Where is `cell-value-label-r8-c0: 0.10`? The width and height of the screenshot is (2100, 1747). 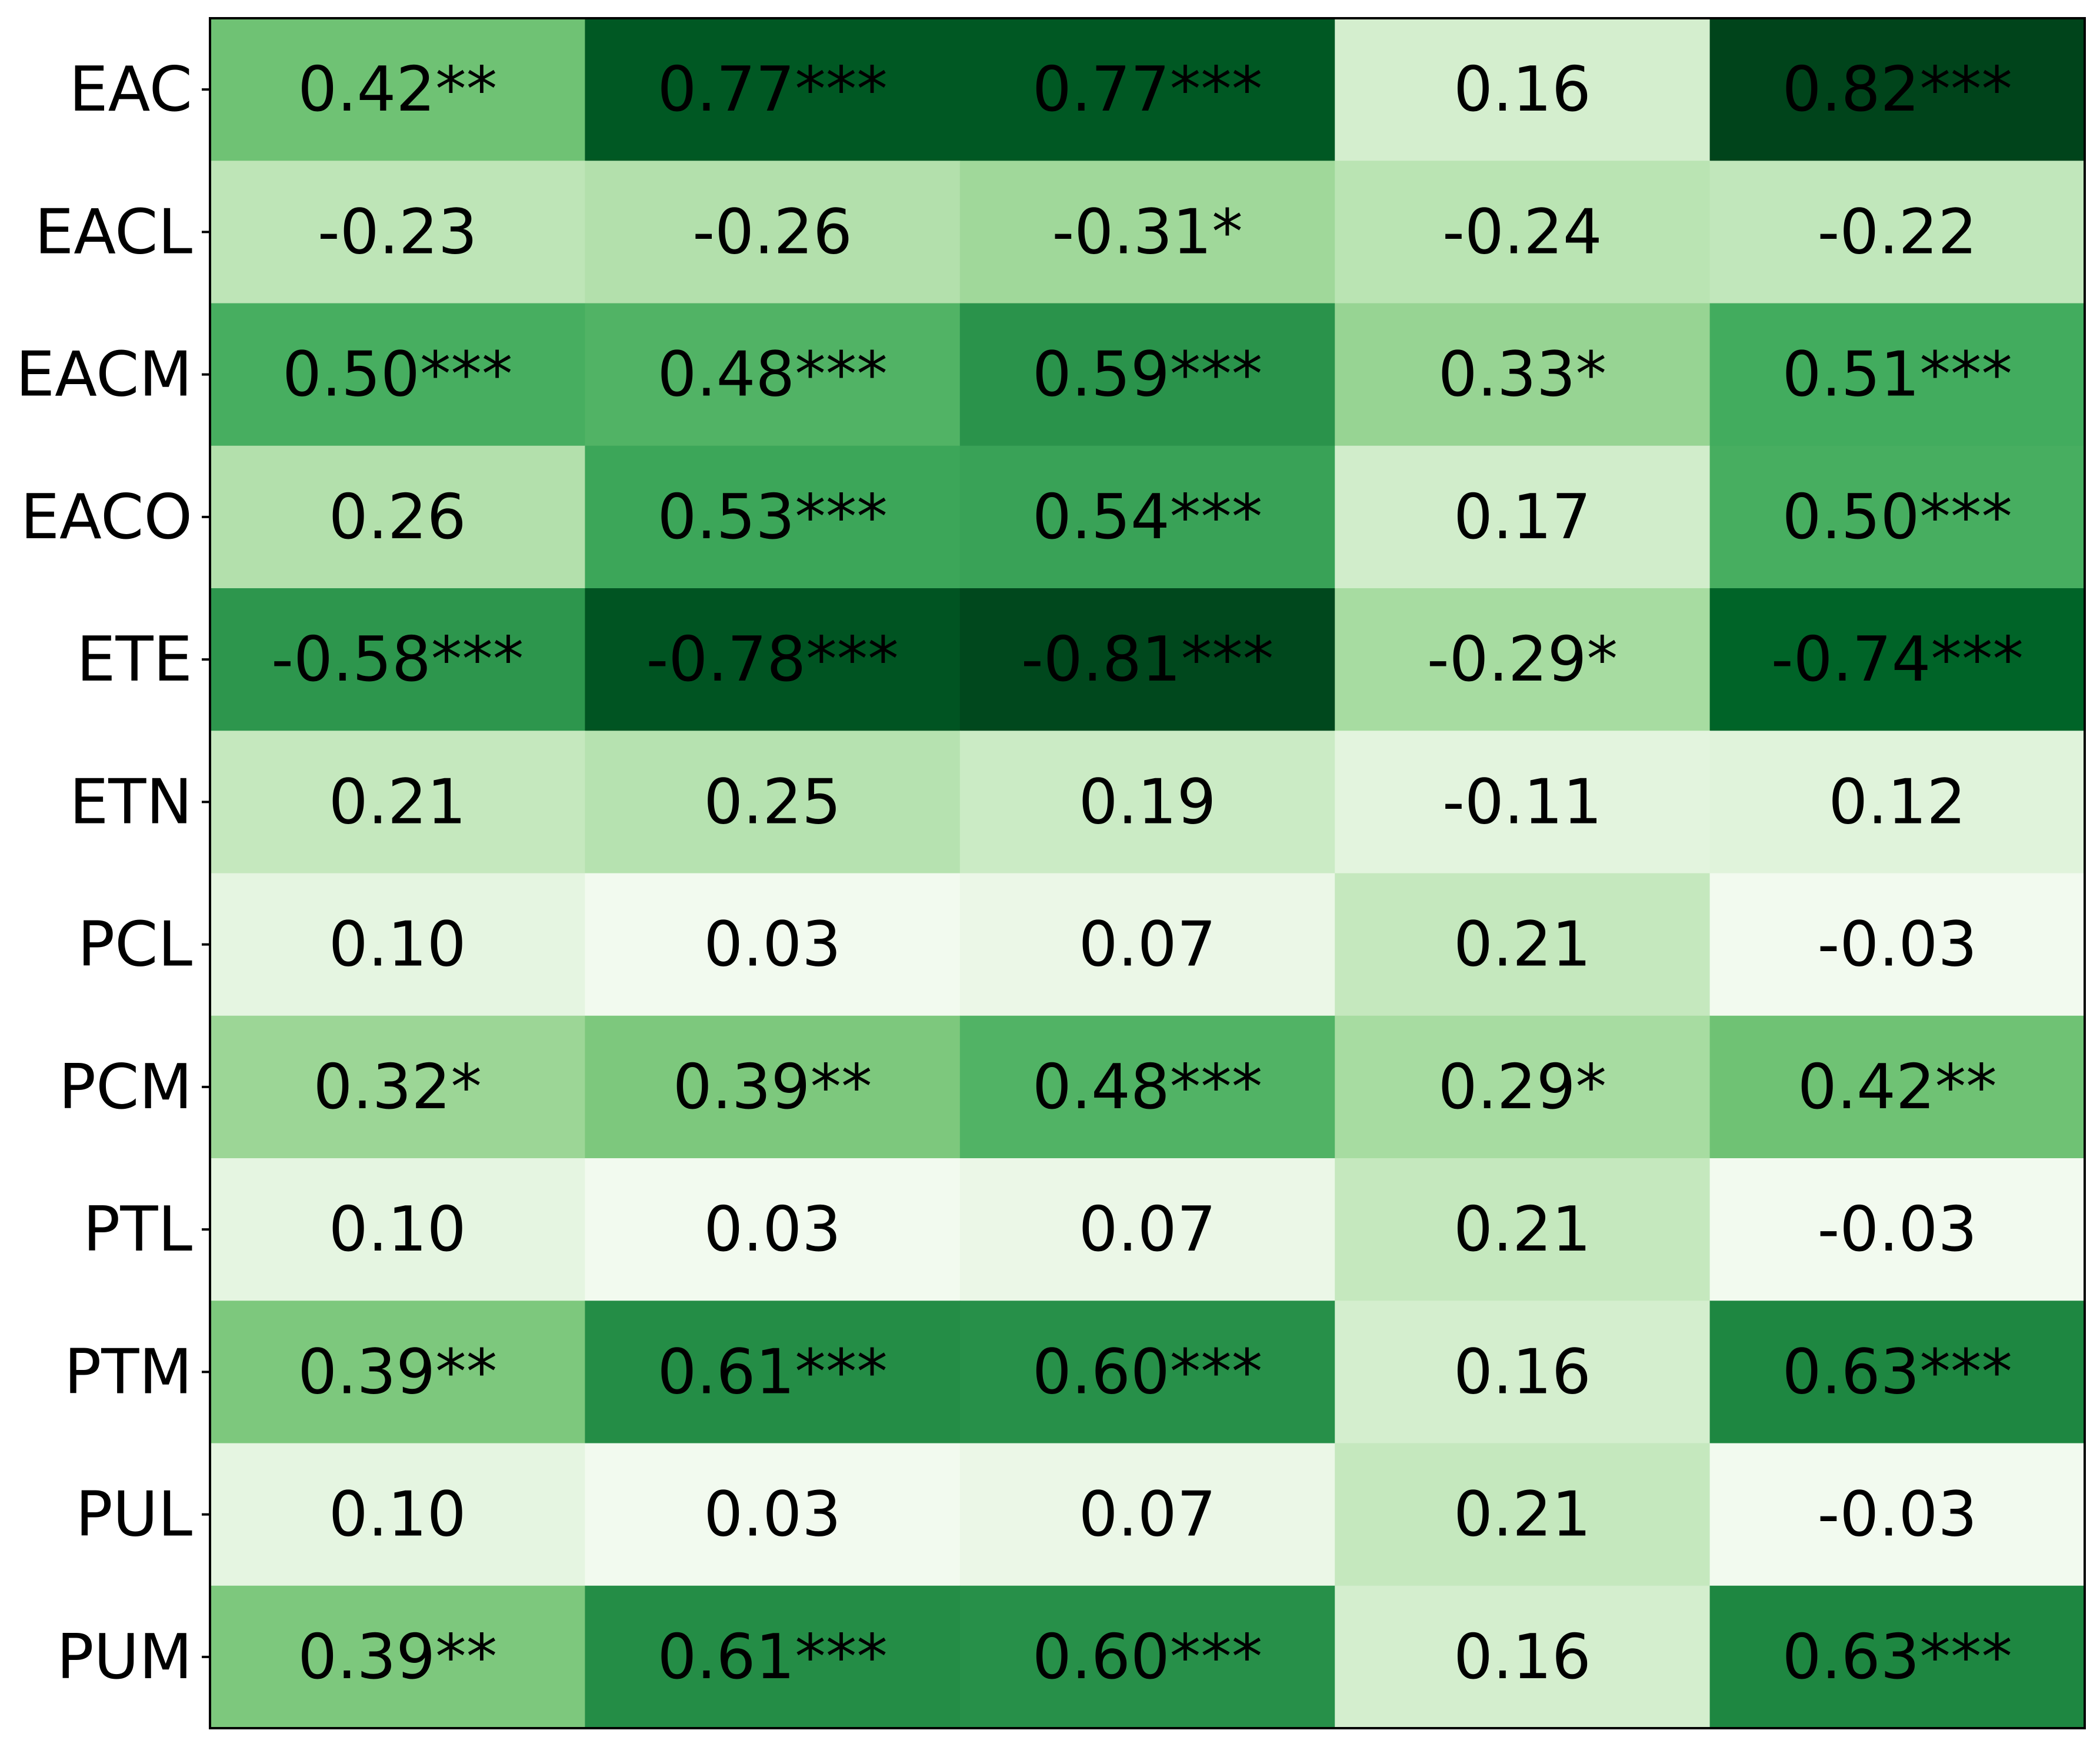
cell-value-label-r8-c0: 0.10 is located at coordinates (397, 1229).